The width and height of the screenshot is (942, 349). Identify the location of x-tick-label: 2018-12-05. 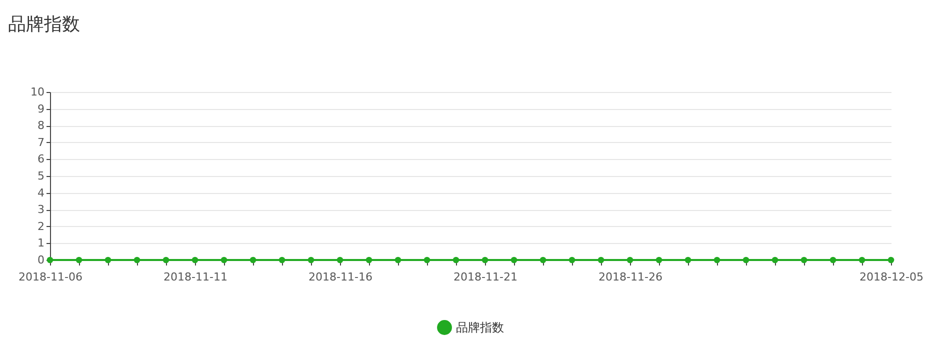
(892, 277).